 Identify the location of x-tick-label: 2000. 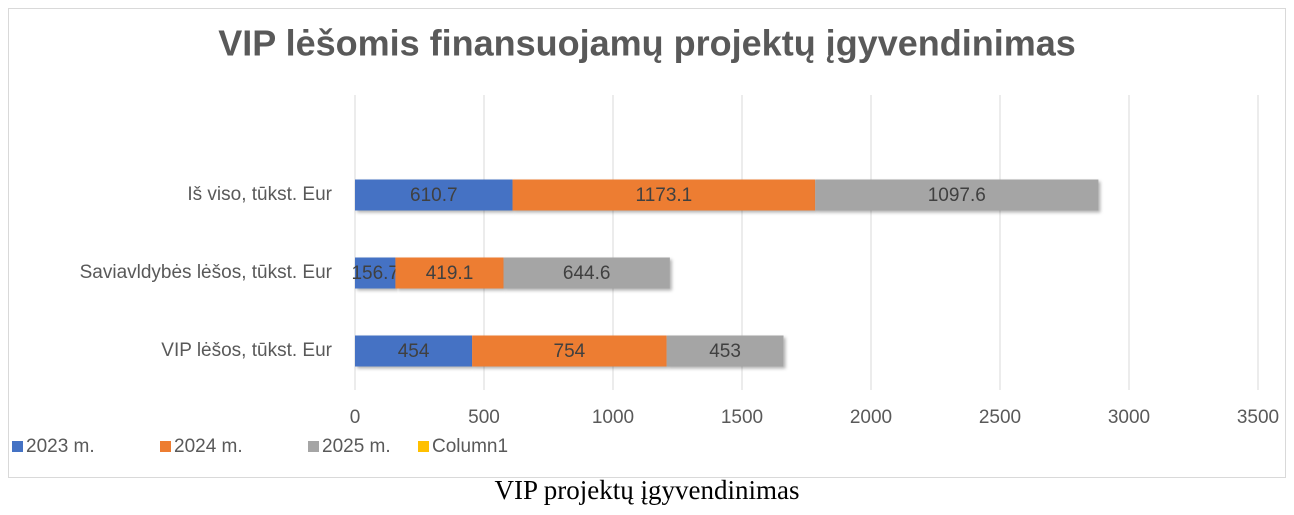
(871, 417).